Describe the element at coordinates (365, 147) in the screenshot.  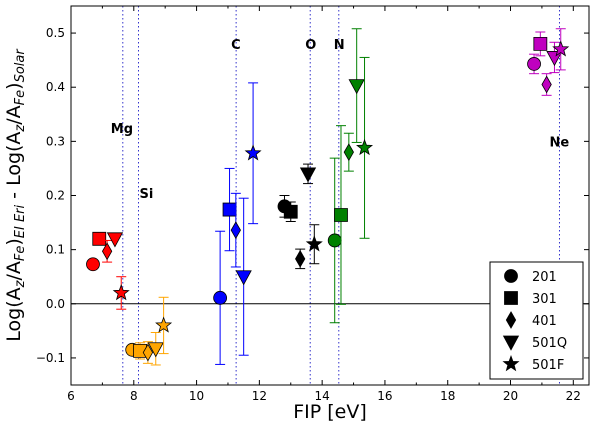
I see `point-501f-n` at that location.